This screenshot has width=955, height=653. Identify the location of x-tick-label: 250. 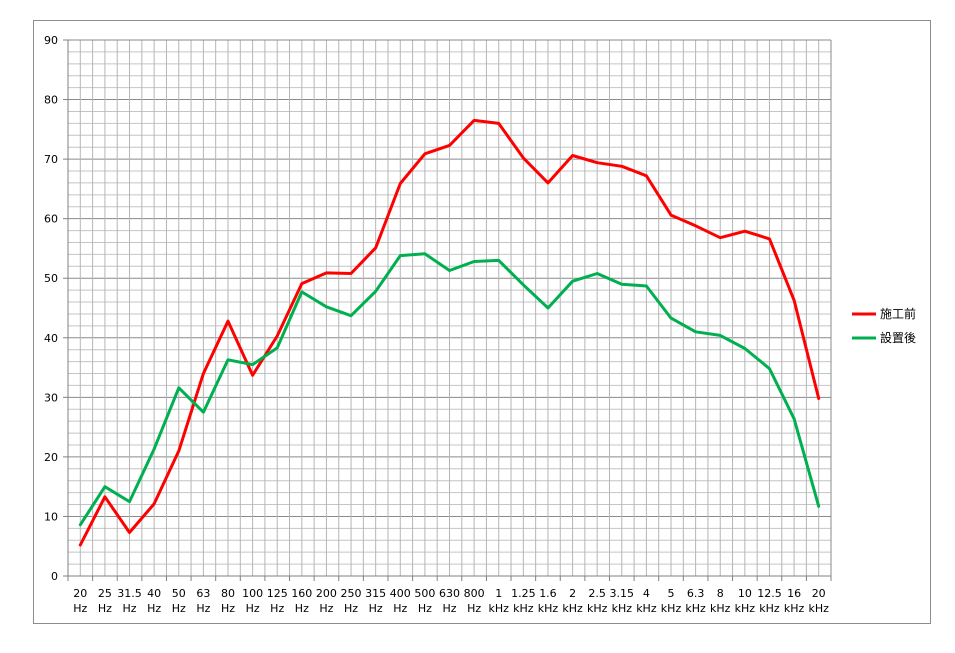
(351, 593).